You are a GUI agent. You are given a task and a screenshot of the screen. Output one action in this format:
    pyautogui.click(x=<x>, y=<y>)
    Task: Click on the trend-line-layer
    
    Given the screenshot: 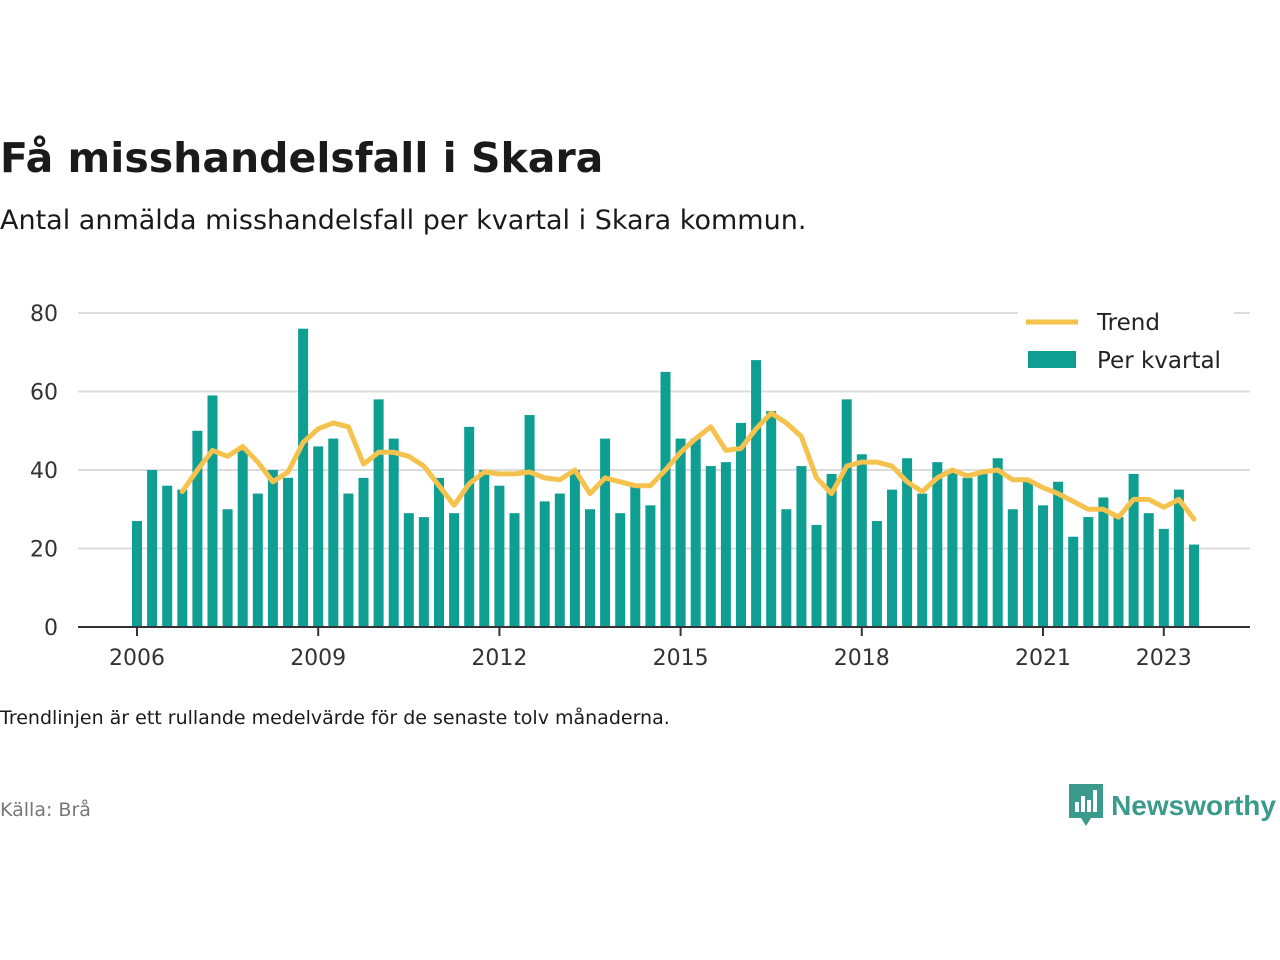 What is the action you would take?
    pyautogui.click(x=688, y=466)
    